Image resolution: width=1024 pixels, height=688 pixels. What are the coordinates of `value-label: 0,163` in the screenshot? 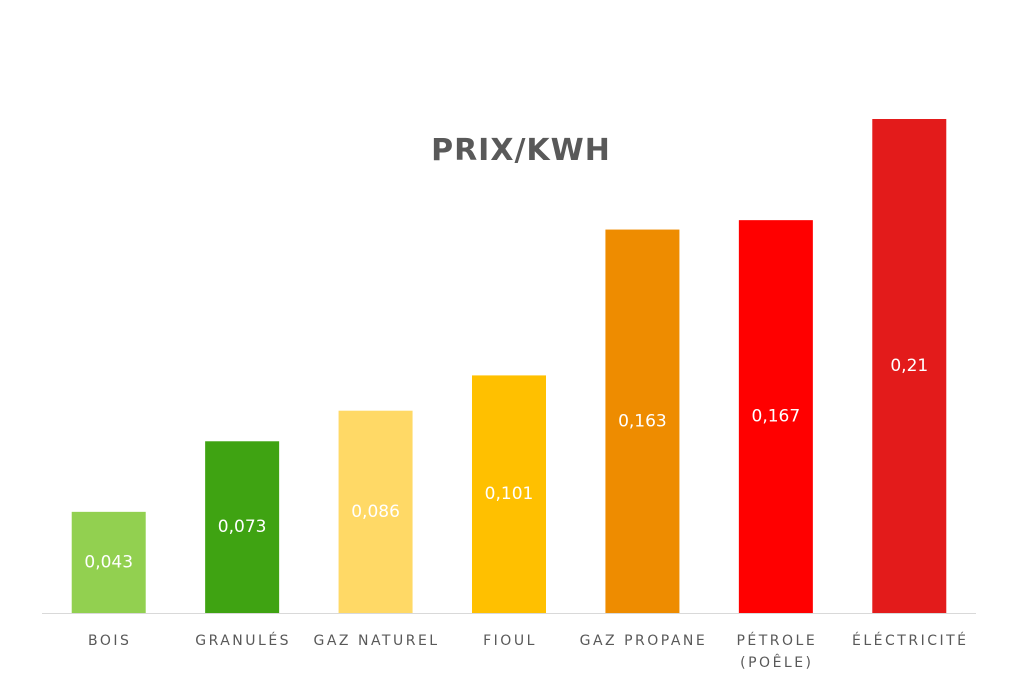 It's located at (642, 421).